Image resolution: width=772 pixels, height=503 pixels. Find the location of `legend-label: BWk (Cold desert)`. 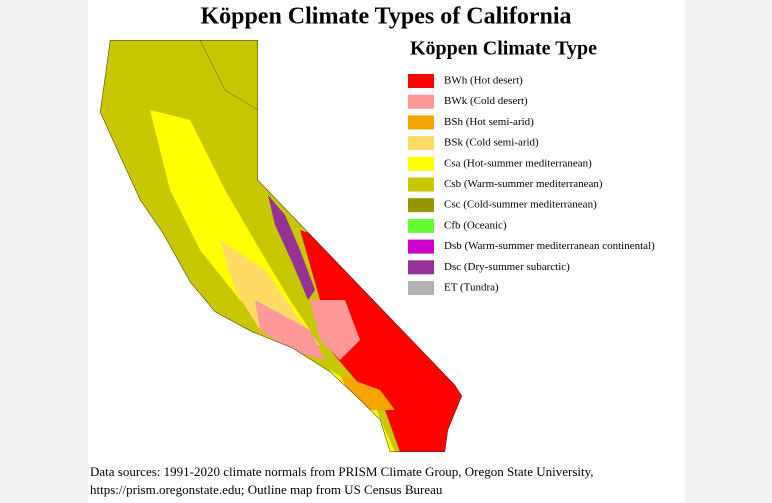

legend-label: BWk (Cold desert) is located at coordinates (486, 101).